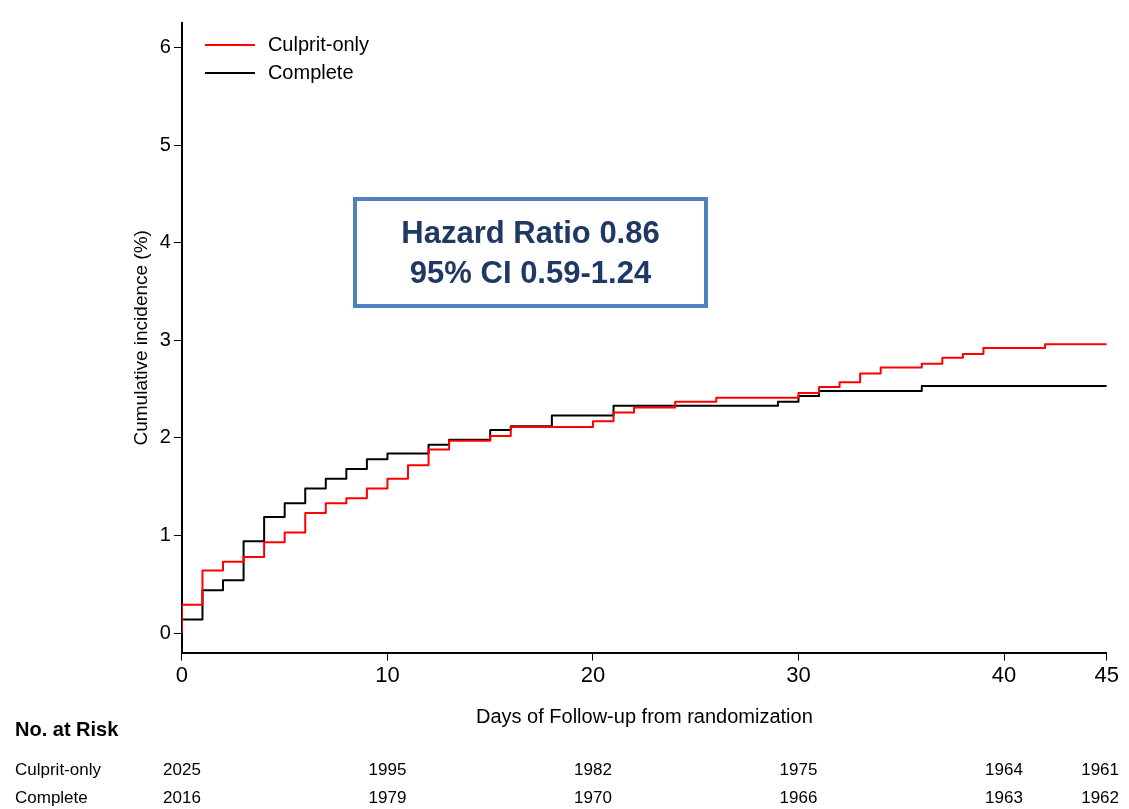  What do you see at coordinates (1004, 797) in the screenshot?
I see `text: 1963` at bounding box center [1004, 797].